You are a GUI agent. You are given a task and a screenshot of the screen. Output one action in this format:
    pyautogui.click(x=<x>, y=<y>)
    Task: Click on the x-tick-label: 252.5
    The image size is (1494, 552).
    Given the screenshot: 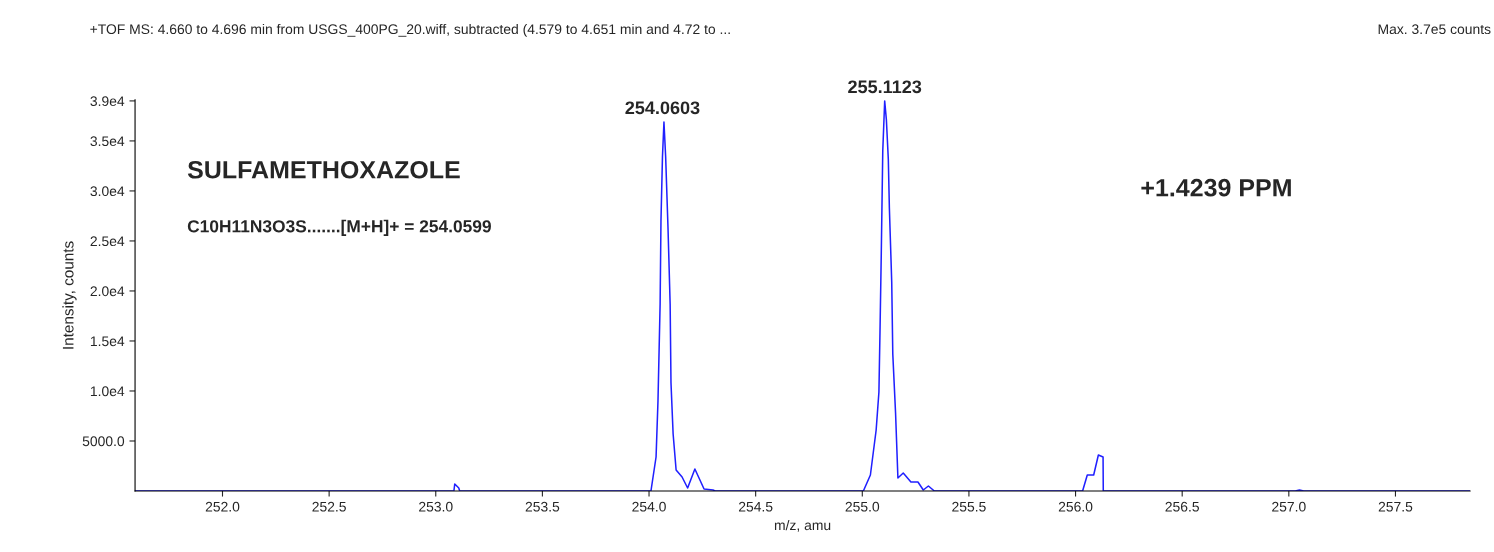 What is the action you would take?
    pyautogui.click(x=329, y=506)
    